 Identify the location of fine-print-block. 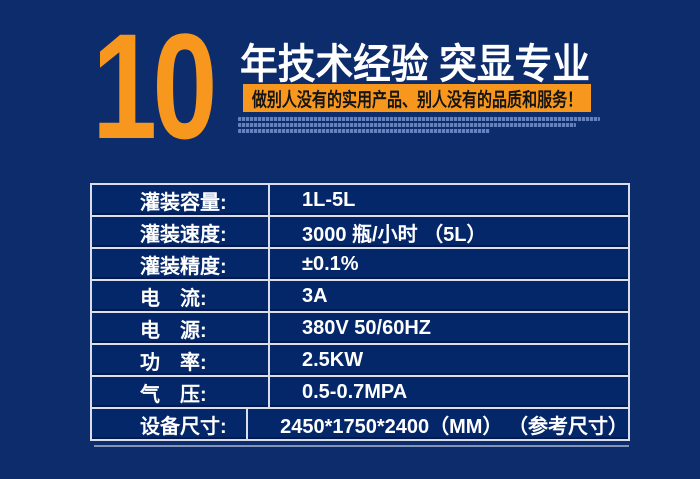
(423, 126).